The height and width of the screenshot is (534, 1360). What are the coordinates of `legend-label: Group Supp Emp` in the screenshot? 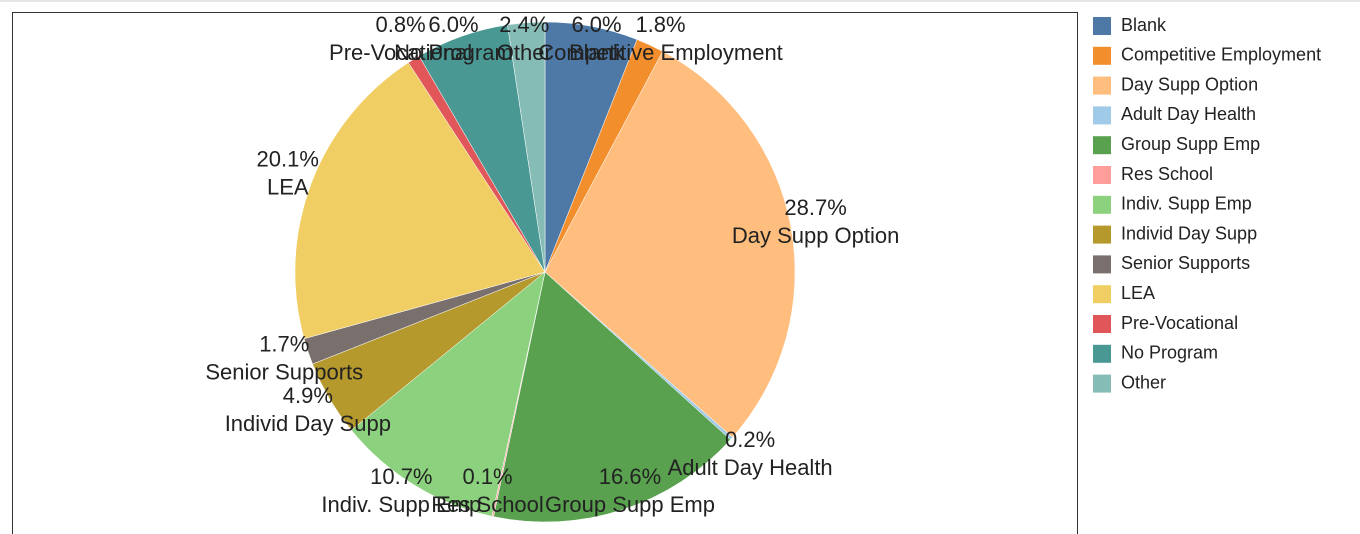 It's located at (1190, 144).